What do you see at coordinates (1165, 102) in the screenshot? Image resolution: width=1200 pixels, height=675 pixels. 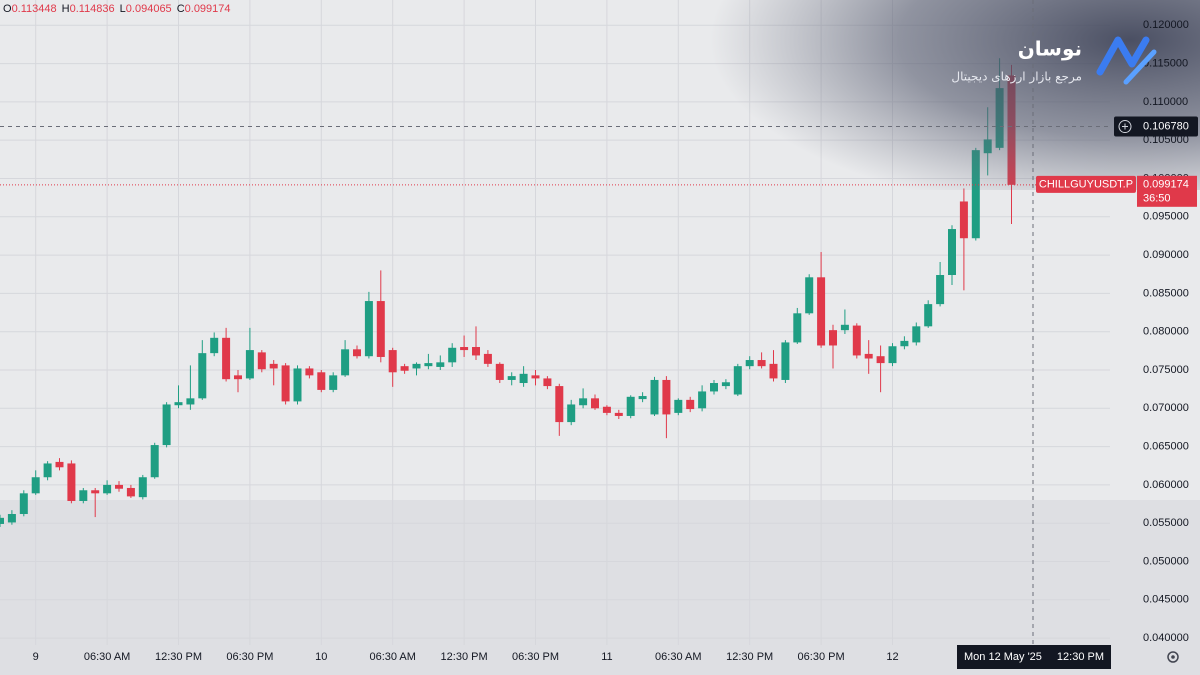 I see `y-tick-label: 0.110000` at bounding box center [1165, 102].